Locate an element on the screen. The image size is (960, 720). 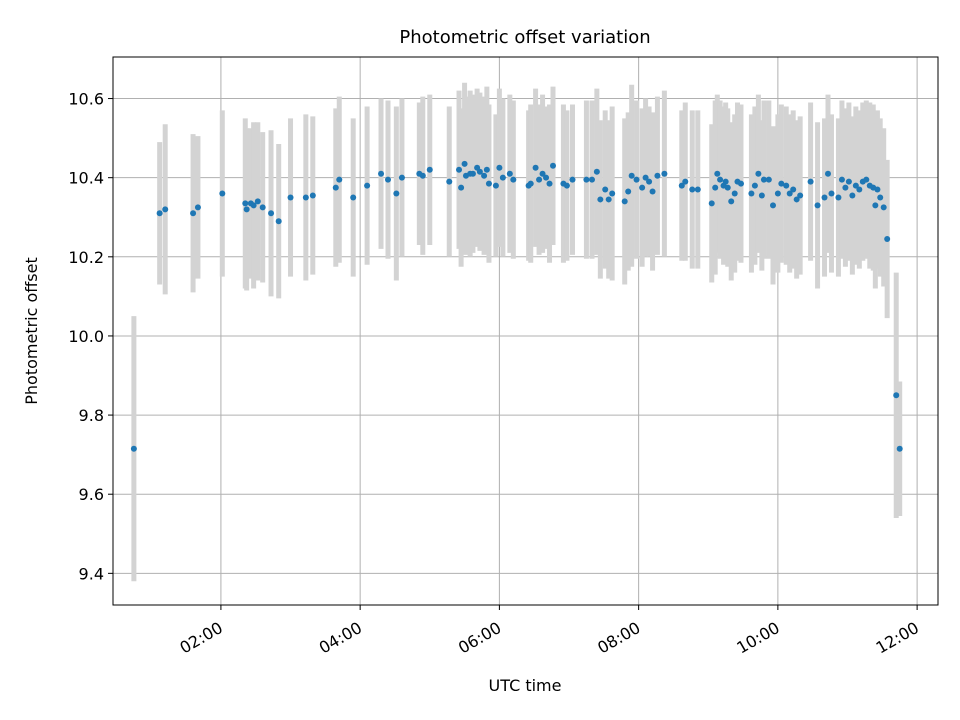
y-tick-label: 9.8 is located at coordinates (91, 415).